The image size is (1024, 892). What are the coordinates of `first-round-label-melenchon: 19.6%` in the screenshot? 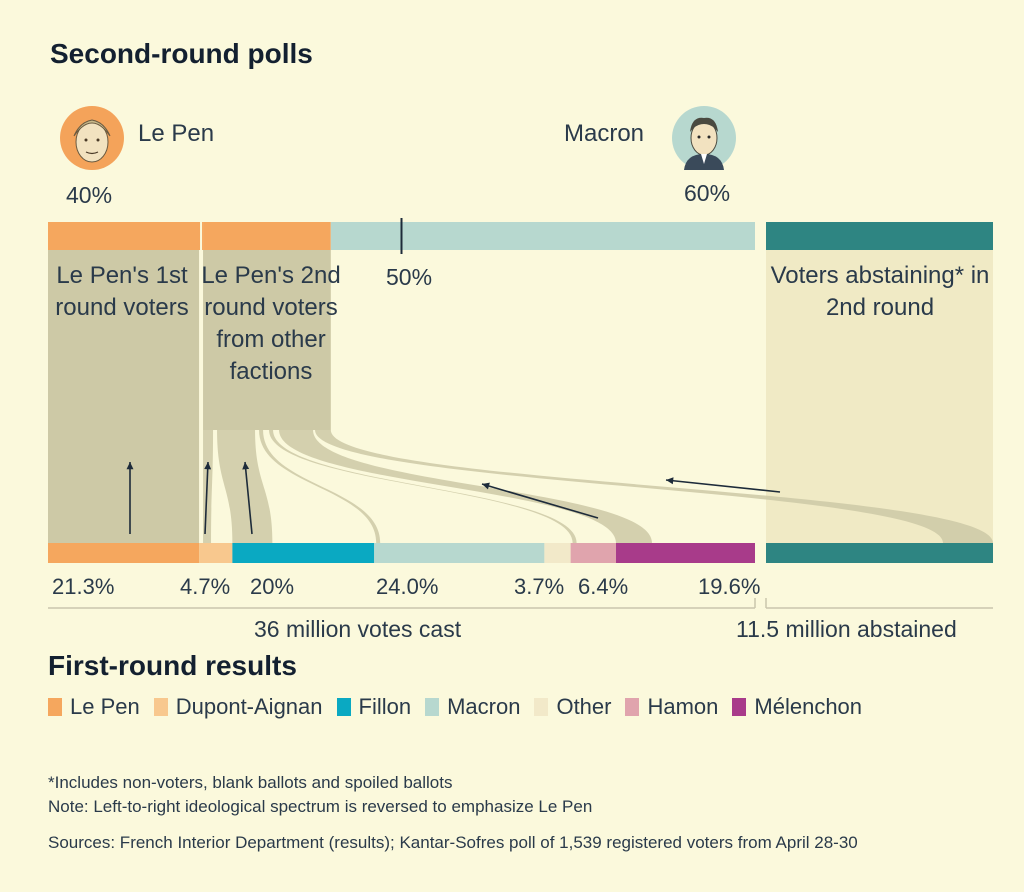 It's located at (729, 586).